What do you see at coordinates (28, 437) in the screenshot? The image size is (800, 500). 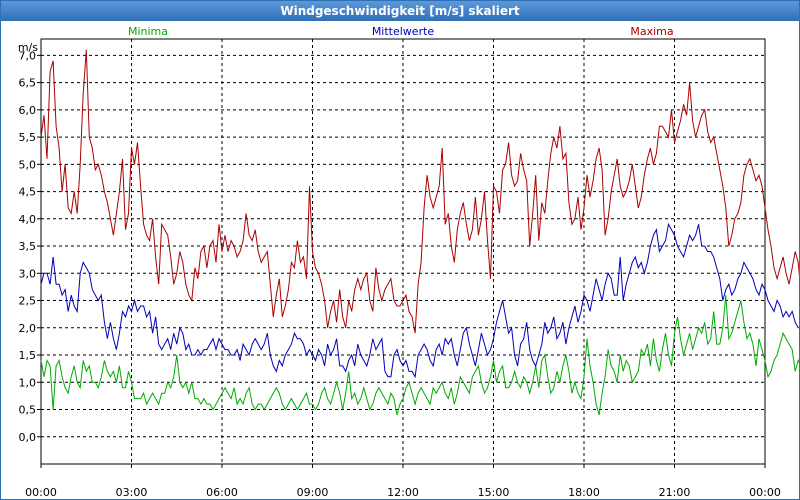 I see `y-tick-label: 0,0` at bounding box center [28, 437].